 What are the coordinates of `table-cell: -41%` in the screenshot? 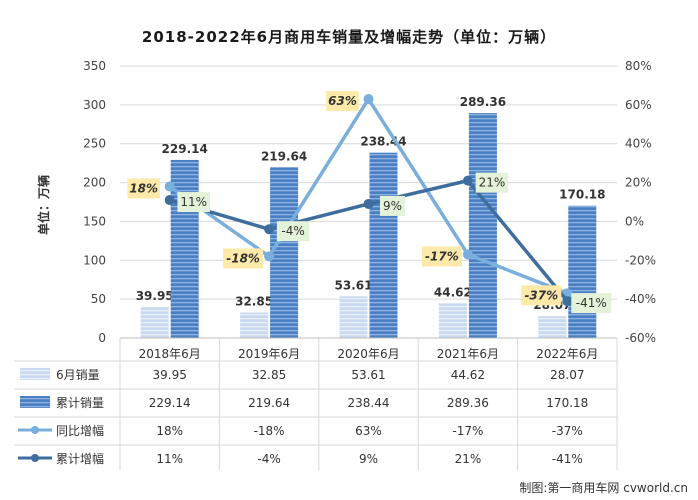 It's located at (567, 459).